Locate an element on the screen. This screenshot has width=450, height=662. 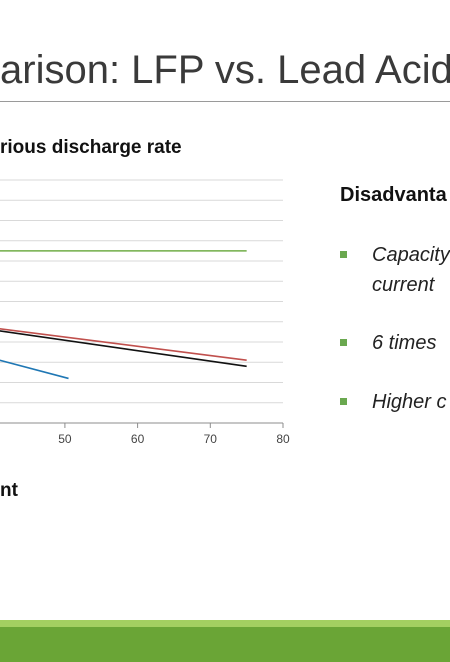
list-item-text: Capacity is located at coordinates (411, 255).